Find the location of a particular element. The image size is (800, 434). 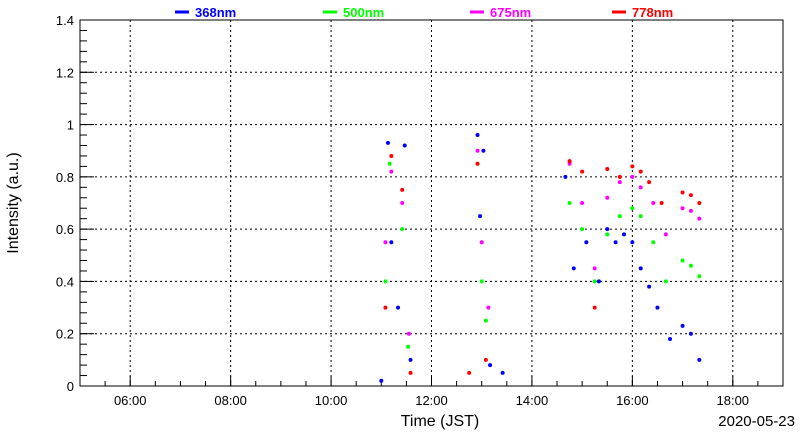

x-tick-label: 12:00 is located at coordinates (431, 400).